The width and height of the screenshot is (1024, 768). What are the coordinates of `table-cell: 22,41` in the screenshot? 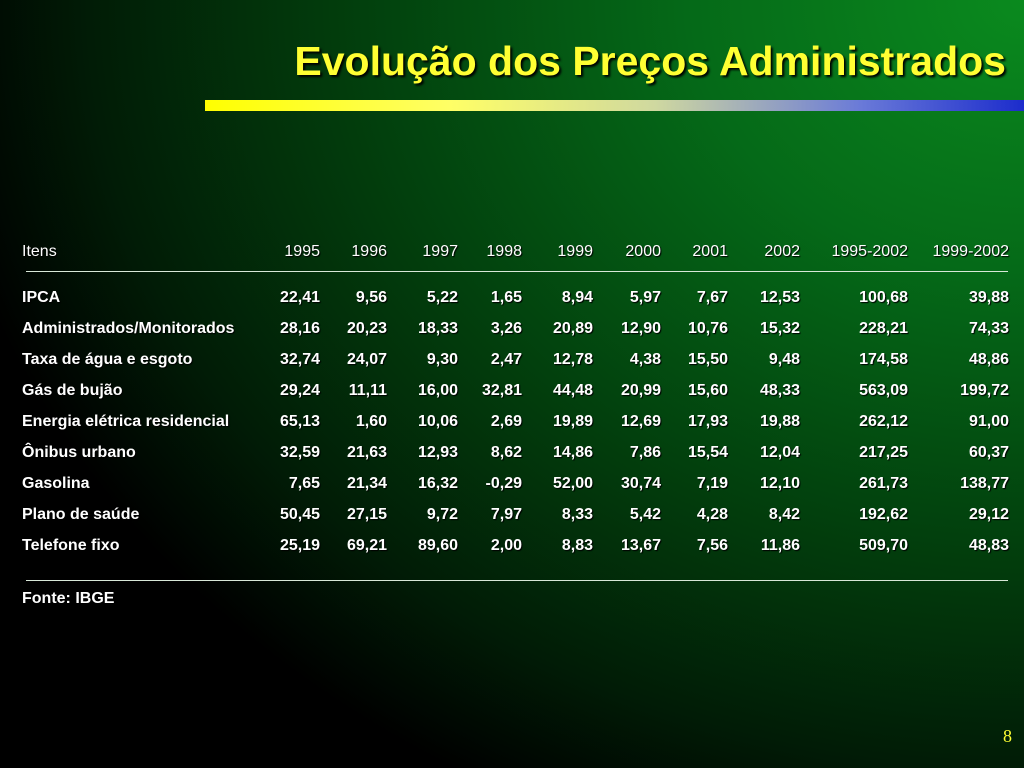 It's located at (299, 297).